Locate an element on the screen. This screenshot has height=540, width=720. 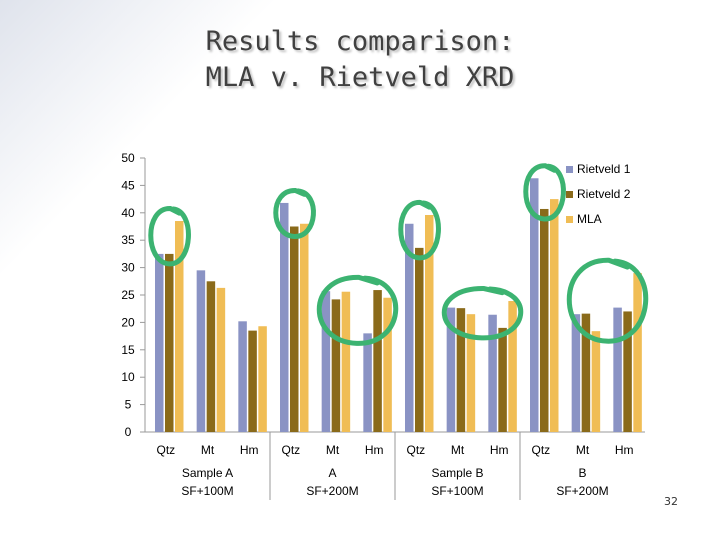
group-label-line1: Sample A is located at coordinates (207, 473).